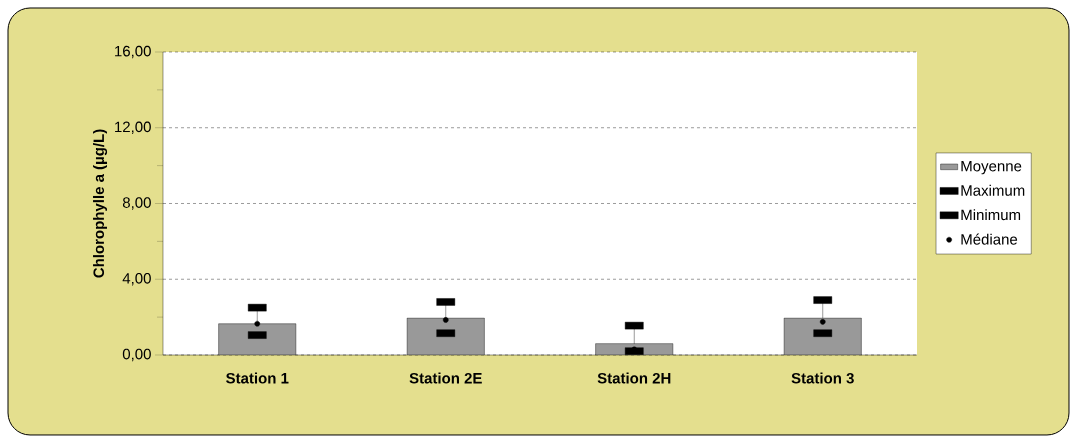  Describe the element at coordinates (991, 215) in the screenshot. I see `legend-label: Minimum` at that location.